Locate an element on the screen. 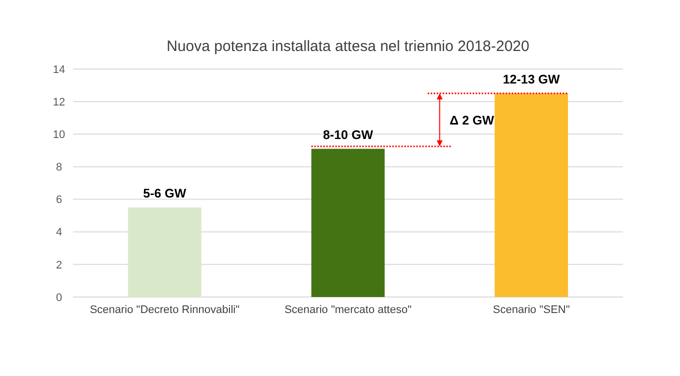  annotation: Δ 2 GW is located at coordinates (472, 120).